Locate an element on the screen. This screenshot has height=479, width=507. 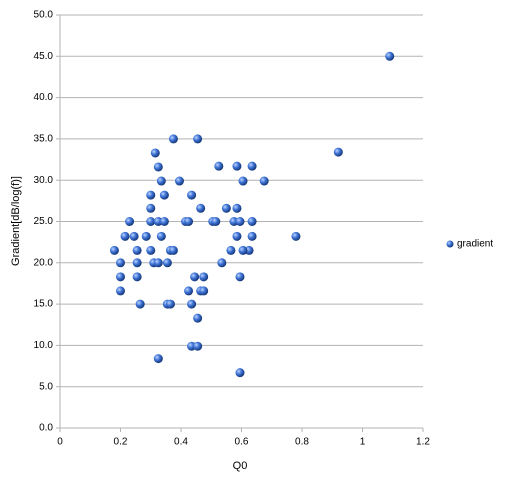
y-tick-label: 50.0 is located at coordinates (44, 15).